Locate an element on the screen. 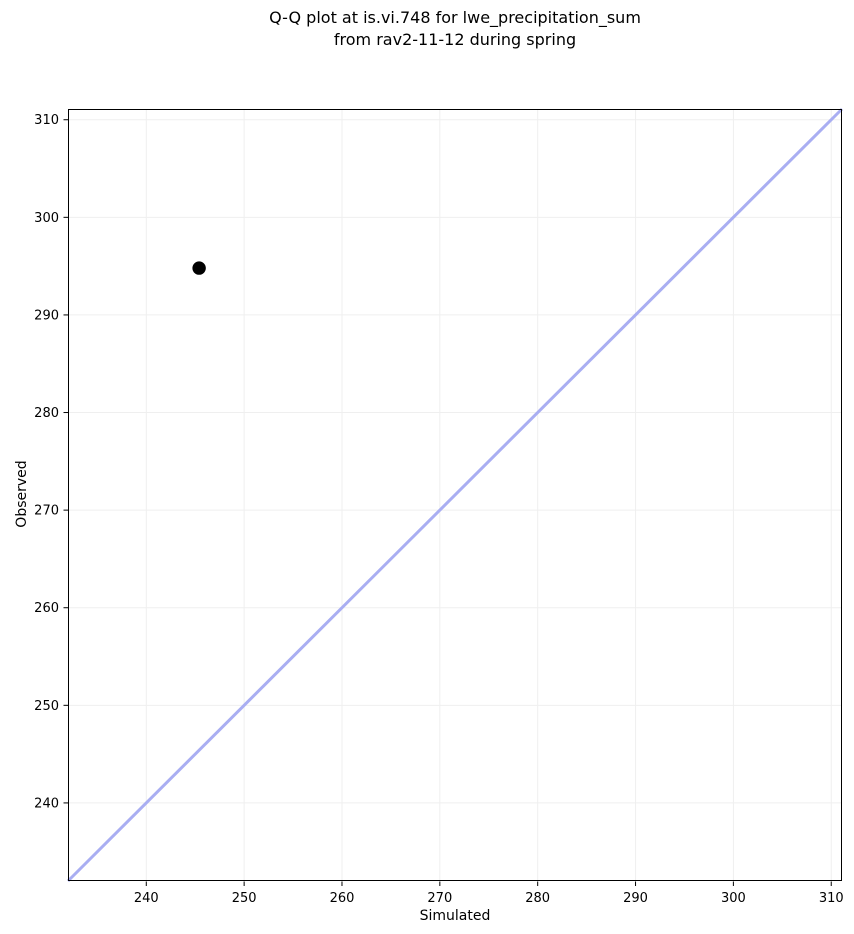 Image resolution: width=854 pixels, height=934 pixels. y-tick-label: 300 is located at coordinates (46, 218).